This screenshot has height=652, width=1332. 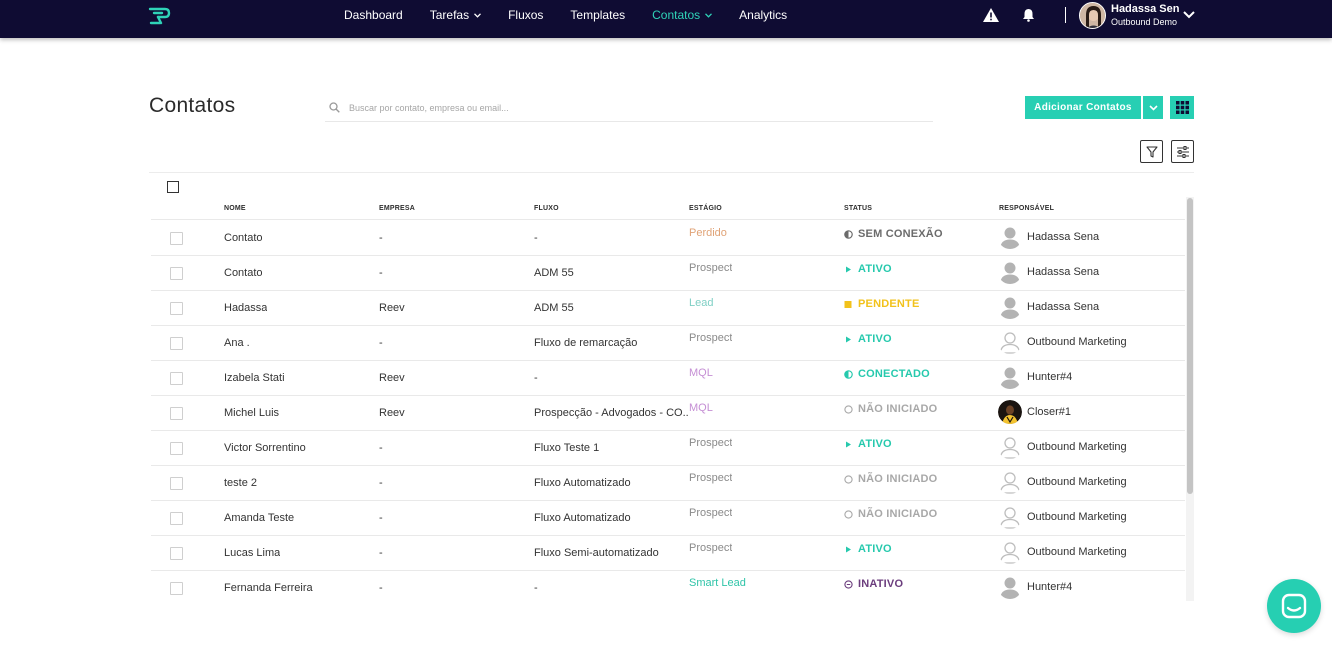 What do you see at coordinates (161, 16) in the screenshot?
I see `reev-logo-icon` at bounding box center [161, 16].